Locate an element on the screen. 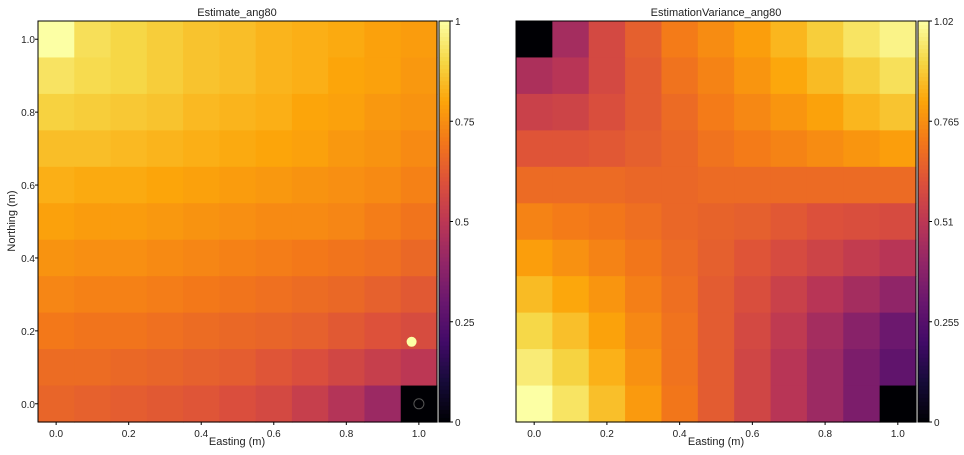 The height and width of the screenshot is (455, 964). estimate-cell-r4-c2 is located at coordinates (129, 185).